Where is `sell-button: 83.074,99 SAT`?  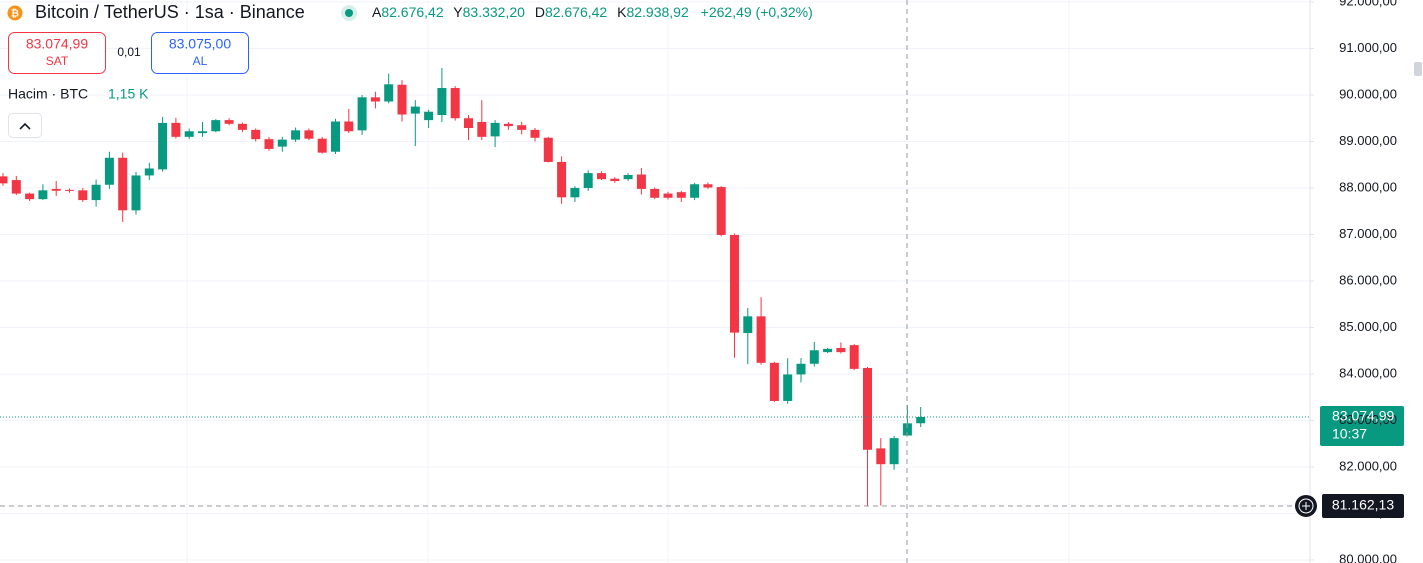
sell-button: 83.074,99 SAT is located at coordinates (57, 53).